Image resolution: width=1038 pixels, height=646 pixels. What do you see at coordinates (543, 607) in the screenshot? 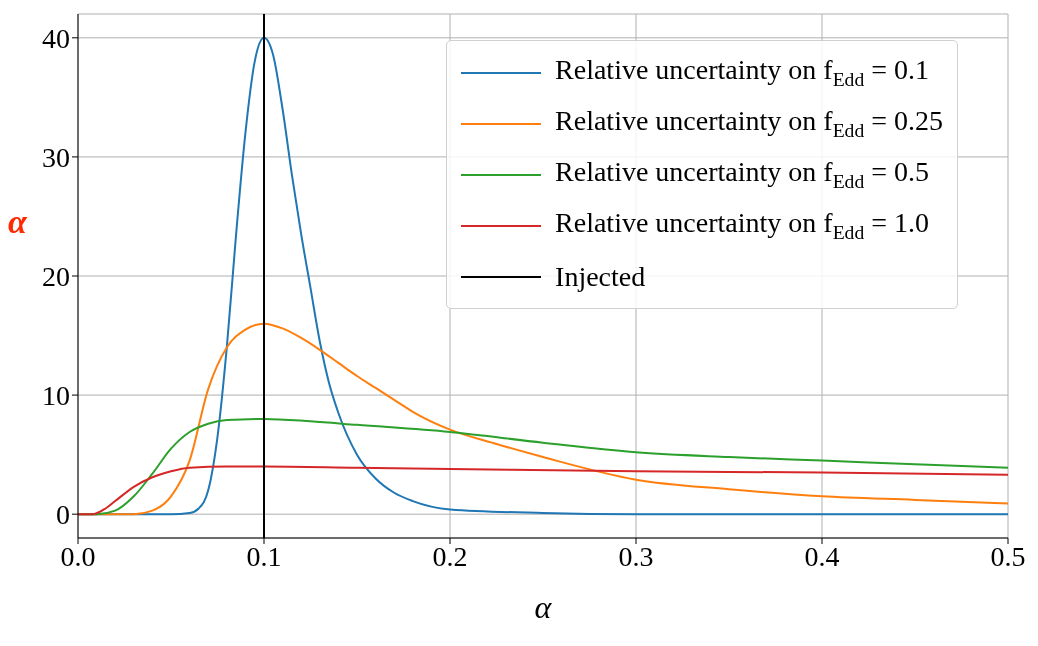
I see `x-axis-title: α` at bounding box center [543, 607].